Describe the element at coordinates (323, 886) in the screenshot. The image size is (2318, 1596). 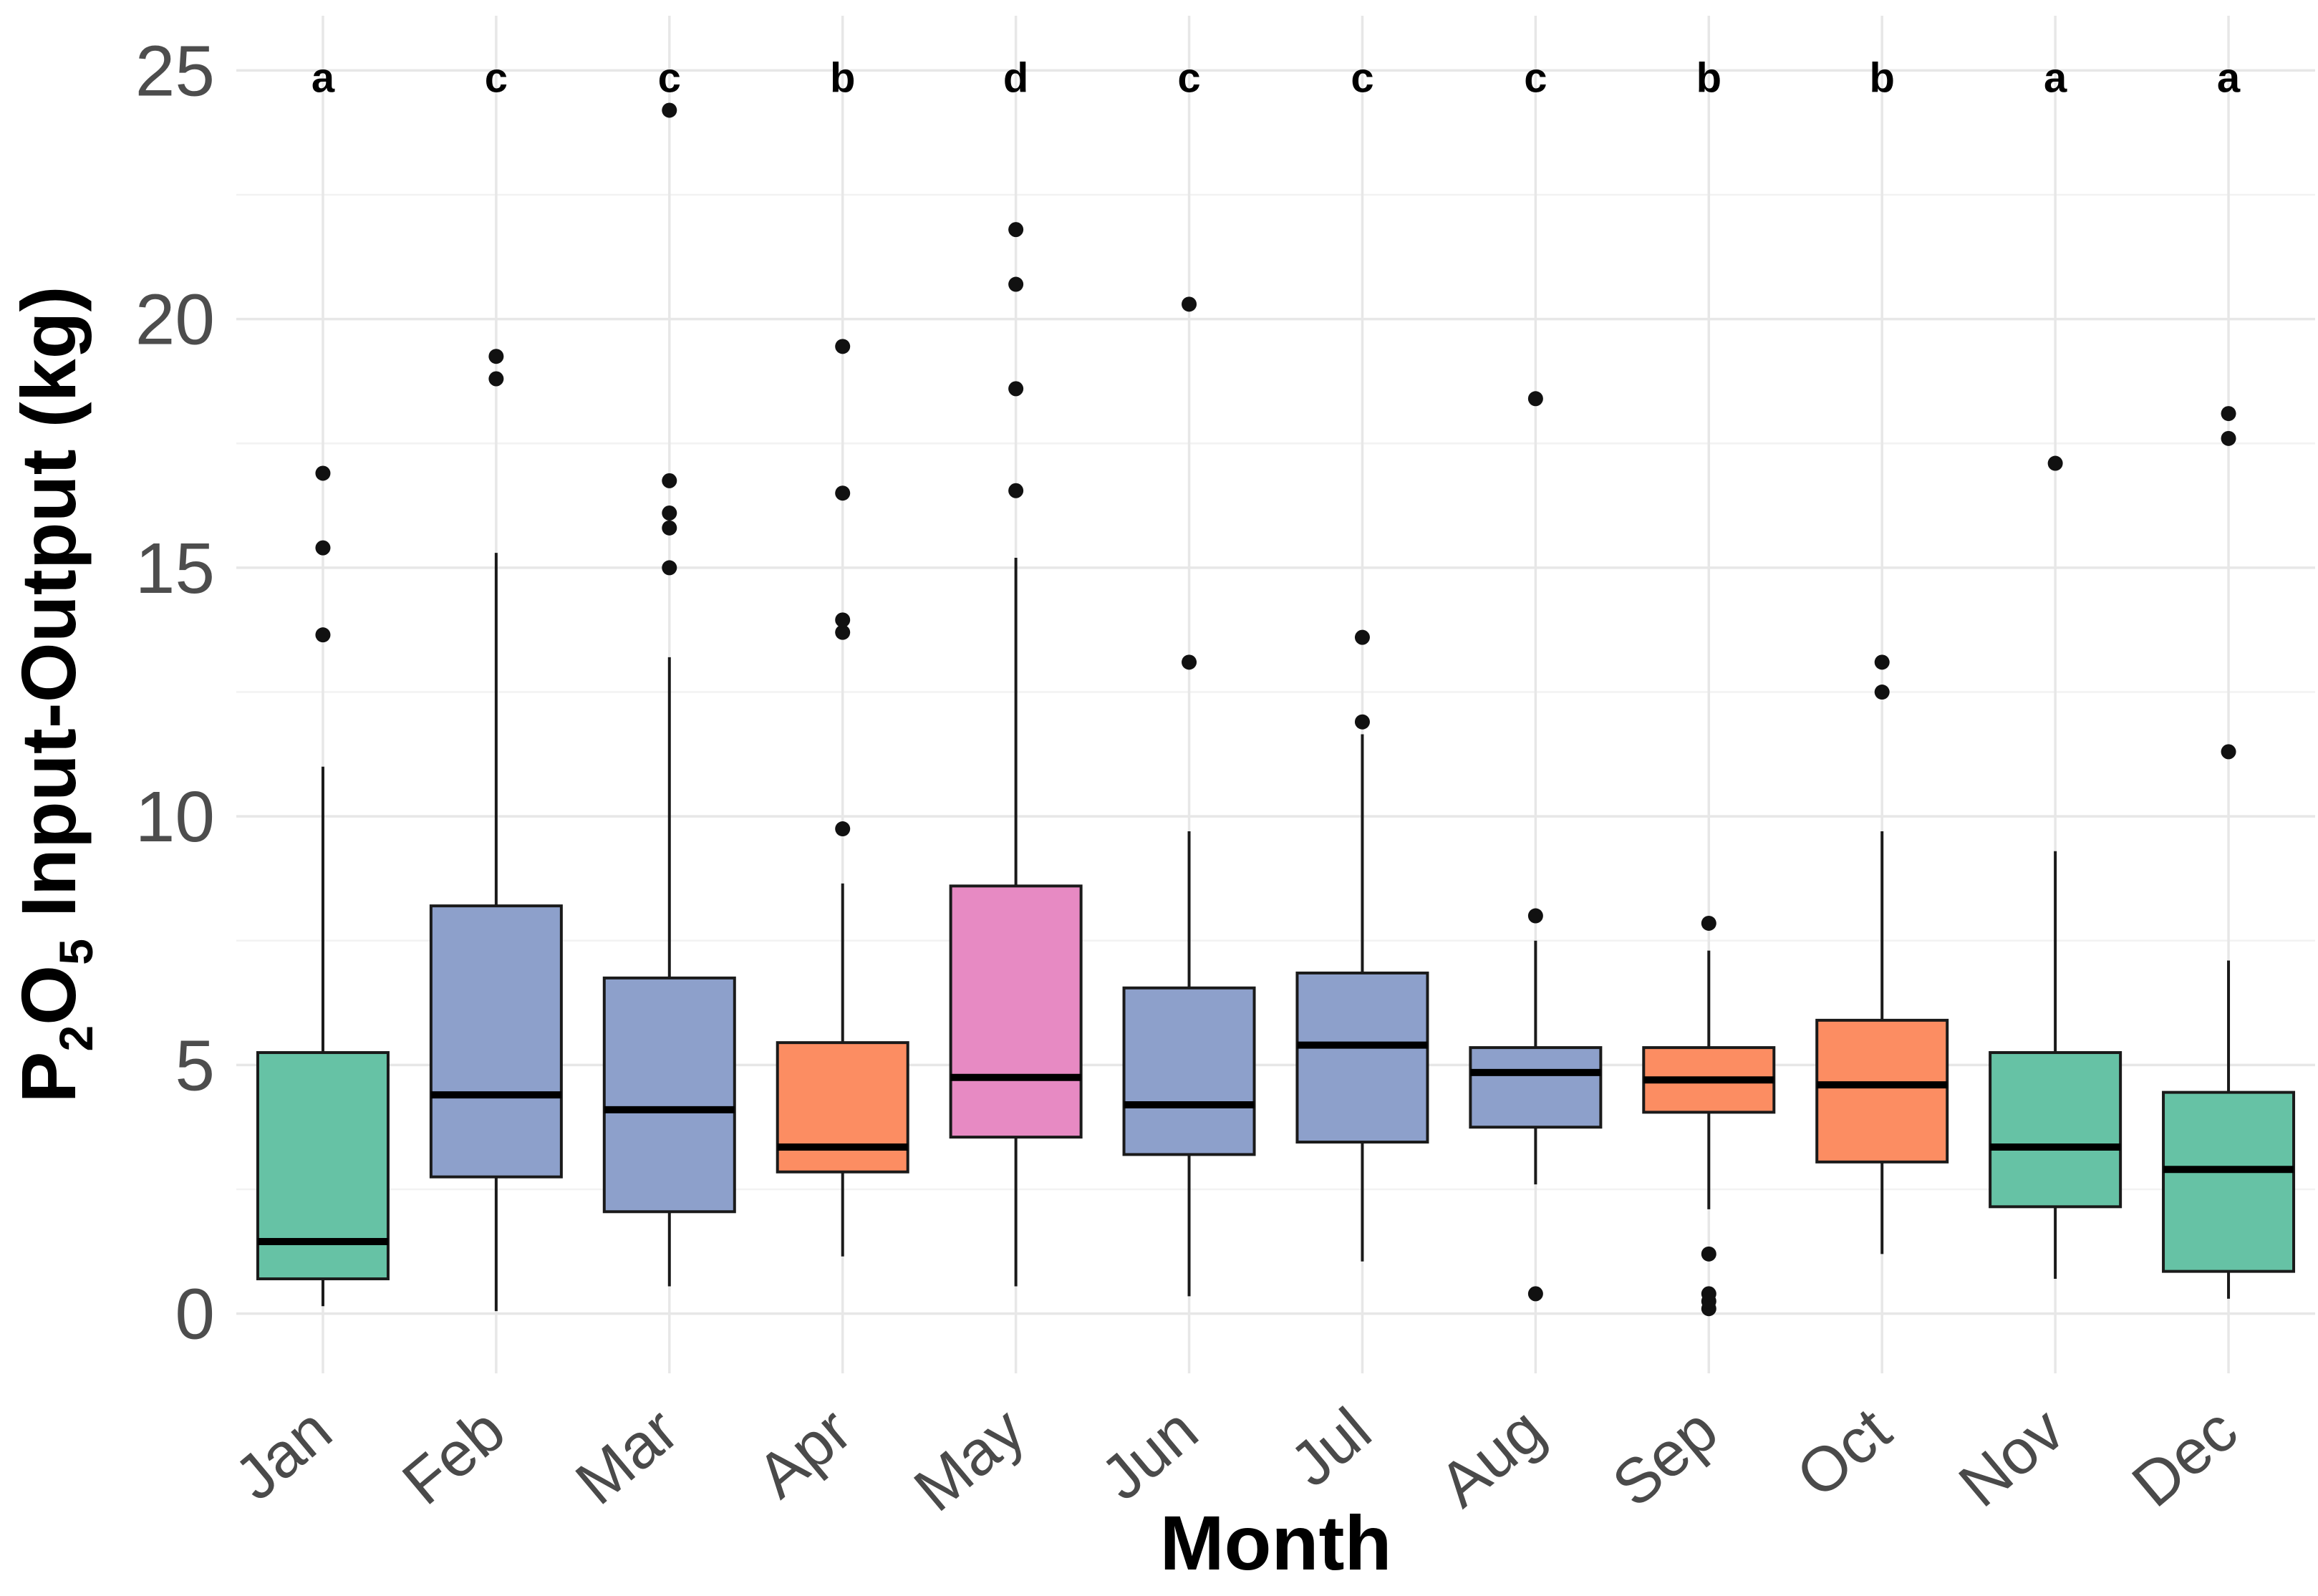
I see `boxplot-Jan` at that location.